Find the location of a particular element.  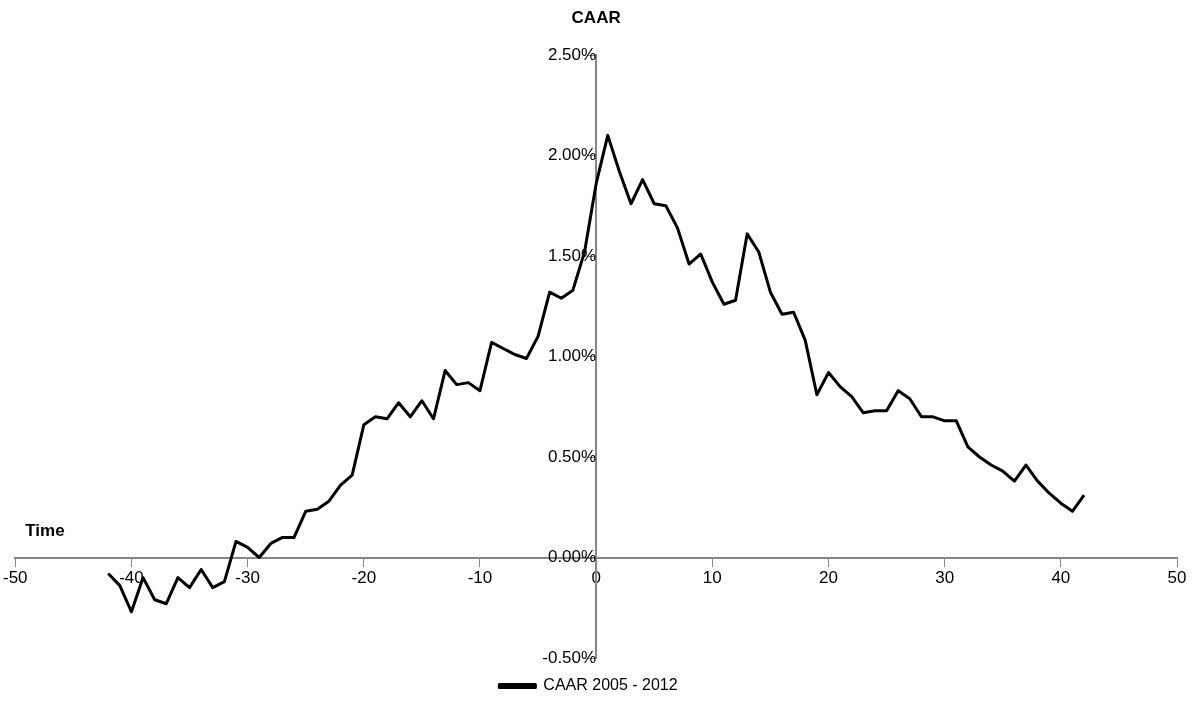

x-tick-label: 20 is located at coordinates (828, 578).